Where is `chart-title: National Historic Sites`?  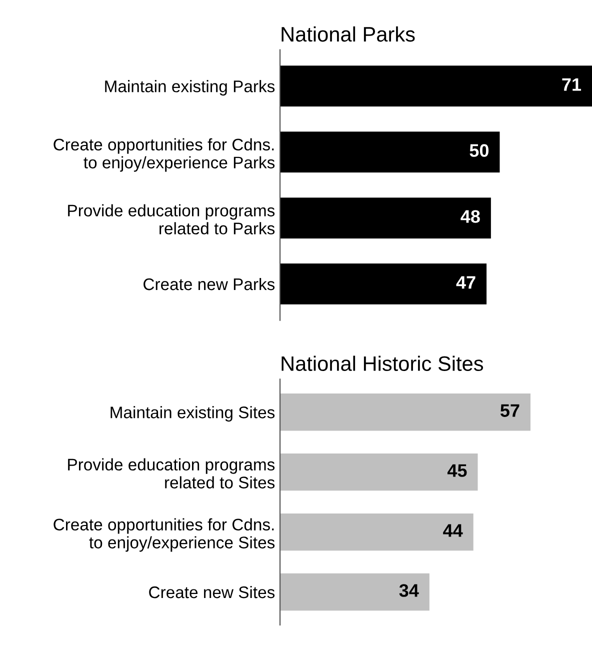 chart-title: National Historic Sites is located at coordinates (383, 364).